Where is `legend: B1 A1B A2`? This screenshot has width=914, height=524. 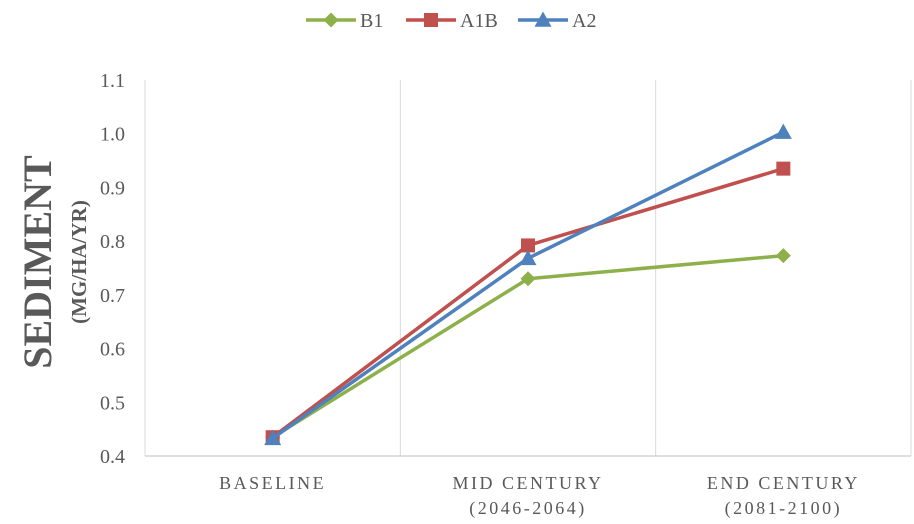
legend: B1 A1B A2 is located at coordinates (451, 21).